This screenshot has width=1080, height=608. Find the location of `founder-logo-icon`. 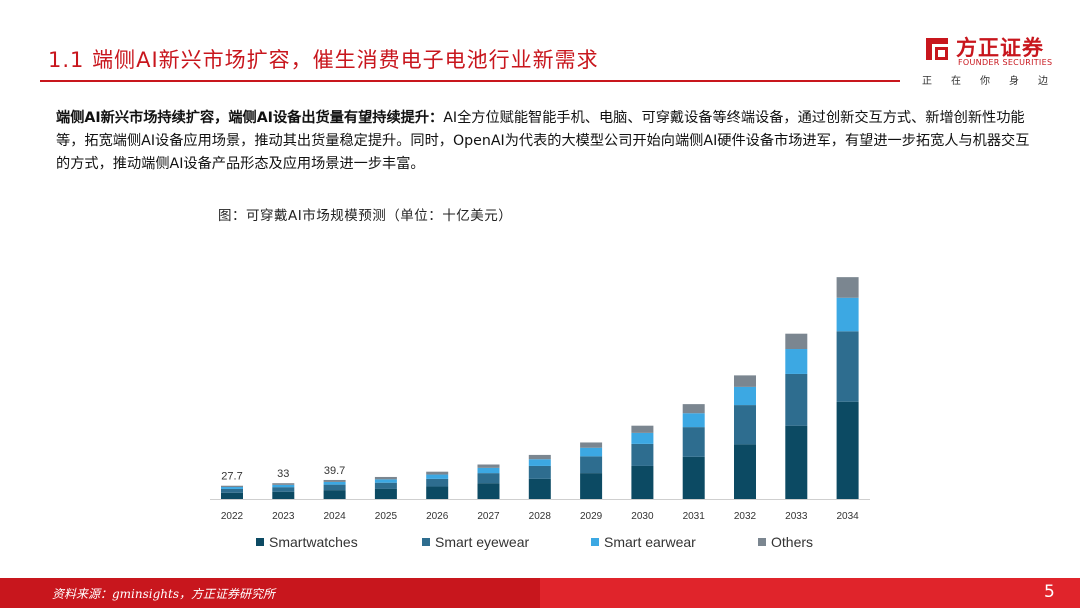

founder-logo-icon is located at coordinates (937, 49).